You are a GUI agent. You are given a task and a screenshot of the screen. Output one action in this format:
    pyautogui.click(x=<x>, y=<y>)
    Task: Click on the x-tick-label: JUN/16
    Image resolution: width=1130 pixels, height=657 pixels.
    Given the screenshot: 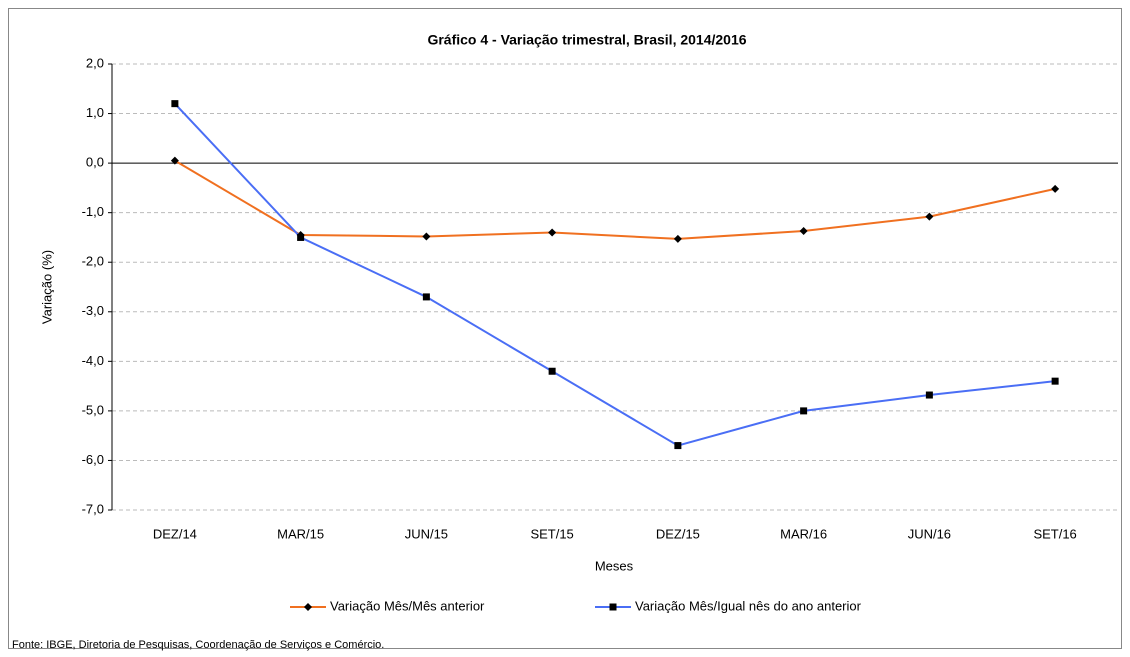 What is the action you would take?
    pyautogui.click(x=929, y=533)
    